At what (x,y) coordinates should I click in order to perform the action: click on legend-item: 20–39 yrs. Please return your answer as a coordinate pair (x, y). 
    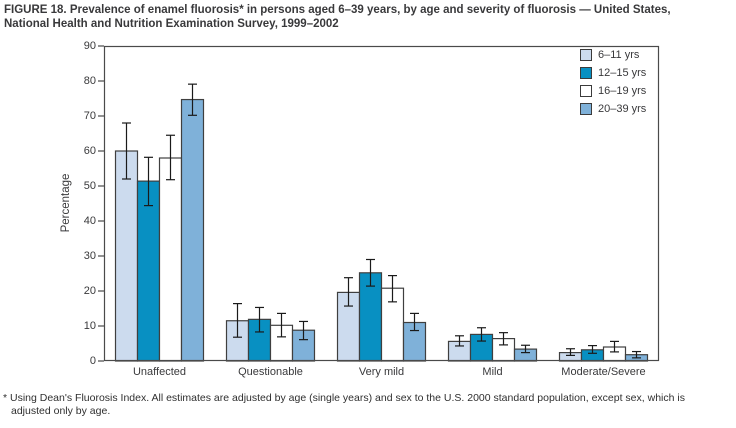
    Looking at the image, I should click on (613, 109).